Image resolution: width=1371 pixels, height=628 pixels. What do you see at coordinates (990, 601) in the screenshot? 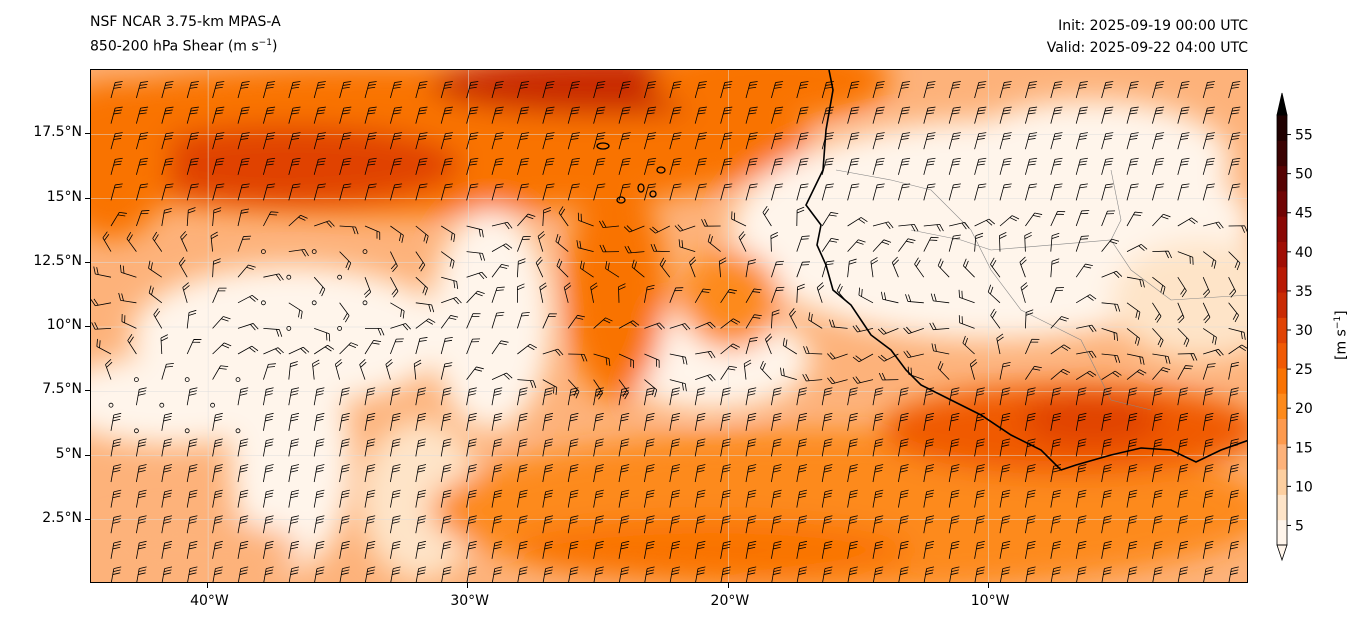
I see `lon-tick-label: 10°W` at bounding box center [990, 601].